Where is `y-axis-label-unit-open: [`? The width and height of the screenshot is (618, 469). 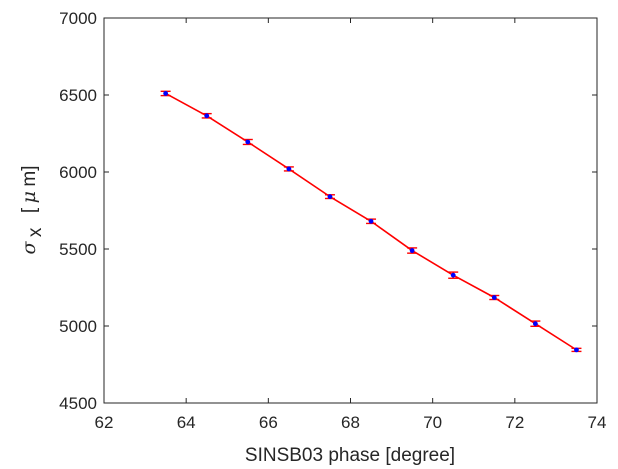
y-axis-label-unit-open: [ is located at coordinates (29, 210).